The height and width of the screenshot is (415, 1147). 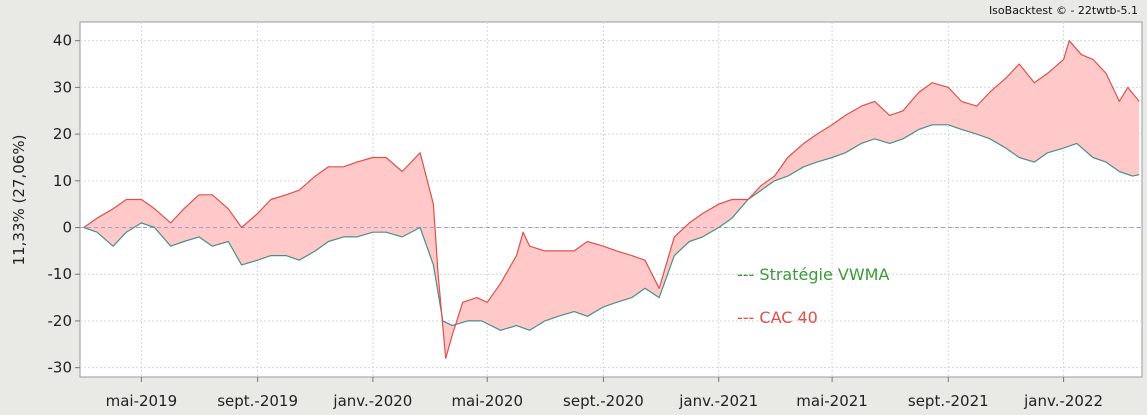 I want to click on legend-item-cac40: --- CAC 40, so click(x=777, y=317).